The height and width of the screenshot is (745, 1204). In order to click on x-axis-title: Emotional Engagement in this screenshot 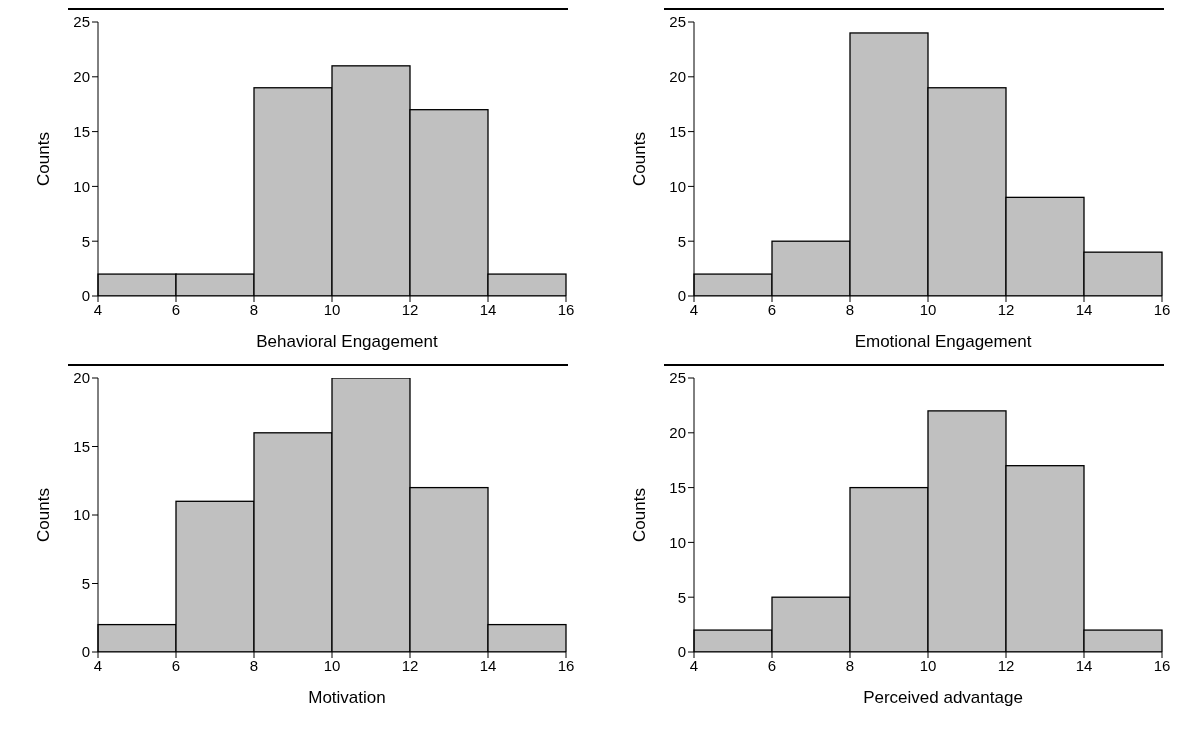, I will do `click(943, 342)`.